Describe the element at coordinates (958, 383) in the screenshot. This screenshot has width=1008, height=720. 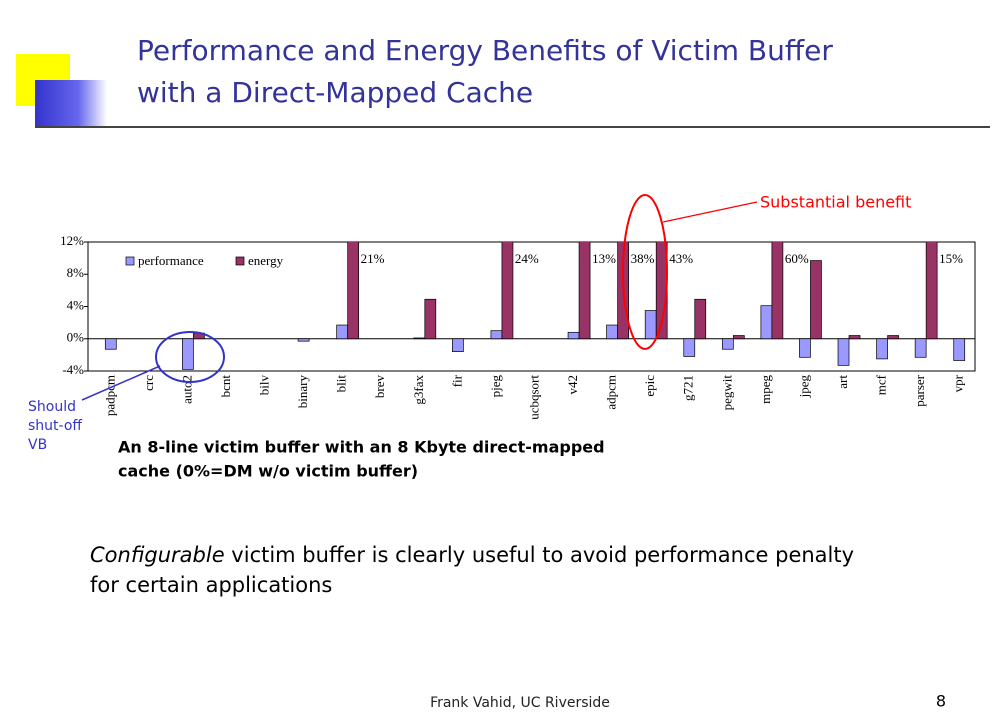
I see `x-tick-label: vpr` at that location.